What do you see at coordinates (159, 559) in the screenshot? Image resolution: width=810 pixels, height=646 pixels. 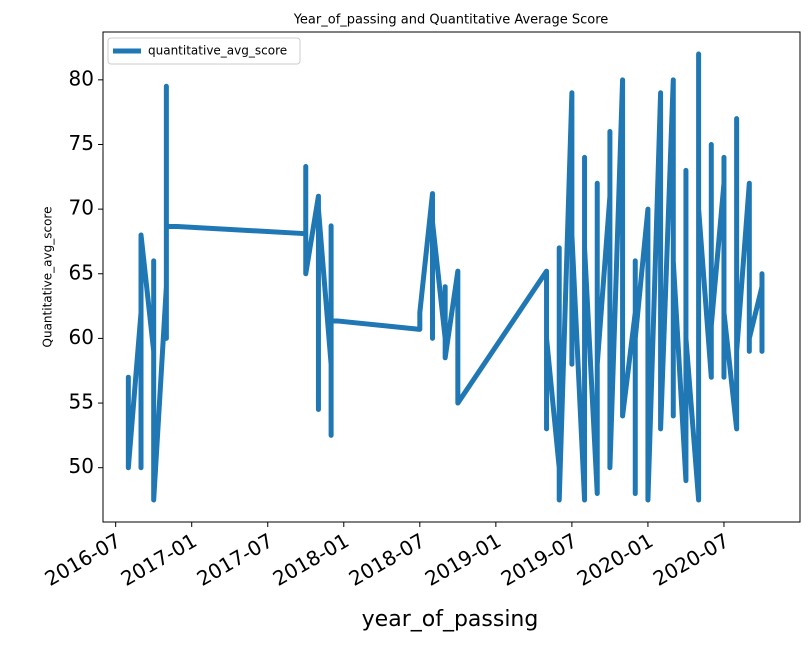 I see `x-tick-label: 2017-01` at bounding box center [159, 559].